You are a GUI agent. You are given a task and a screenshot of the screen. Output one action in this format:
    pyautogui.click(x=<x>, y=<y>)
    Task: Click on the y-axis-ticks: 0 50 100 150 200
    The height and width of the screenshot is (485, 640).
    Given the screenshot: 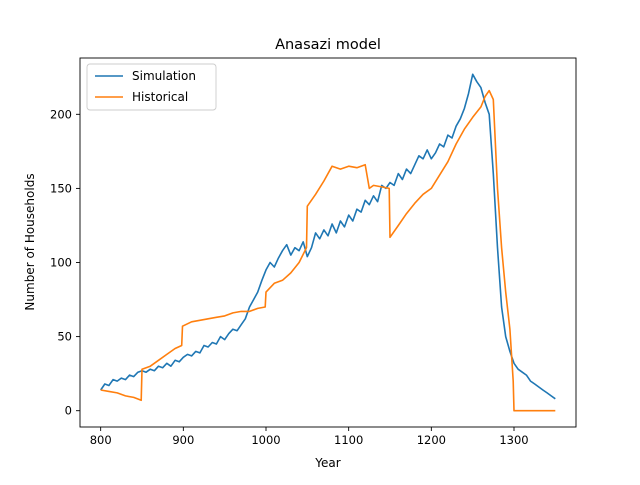 What is the action you would take?
    pyautogui.click(x=65, y=262)
    